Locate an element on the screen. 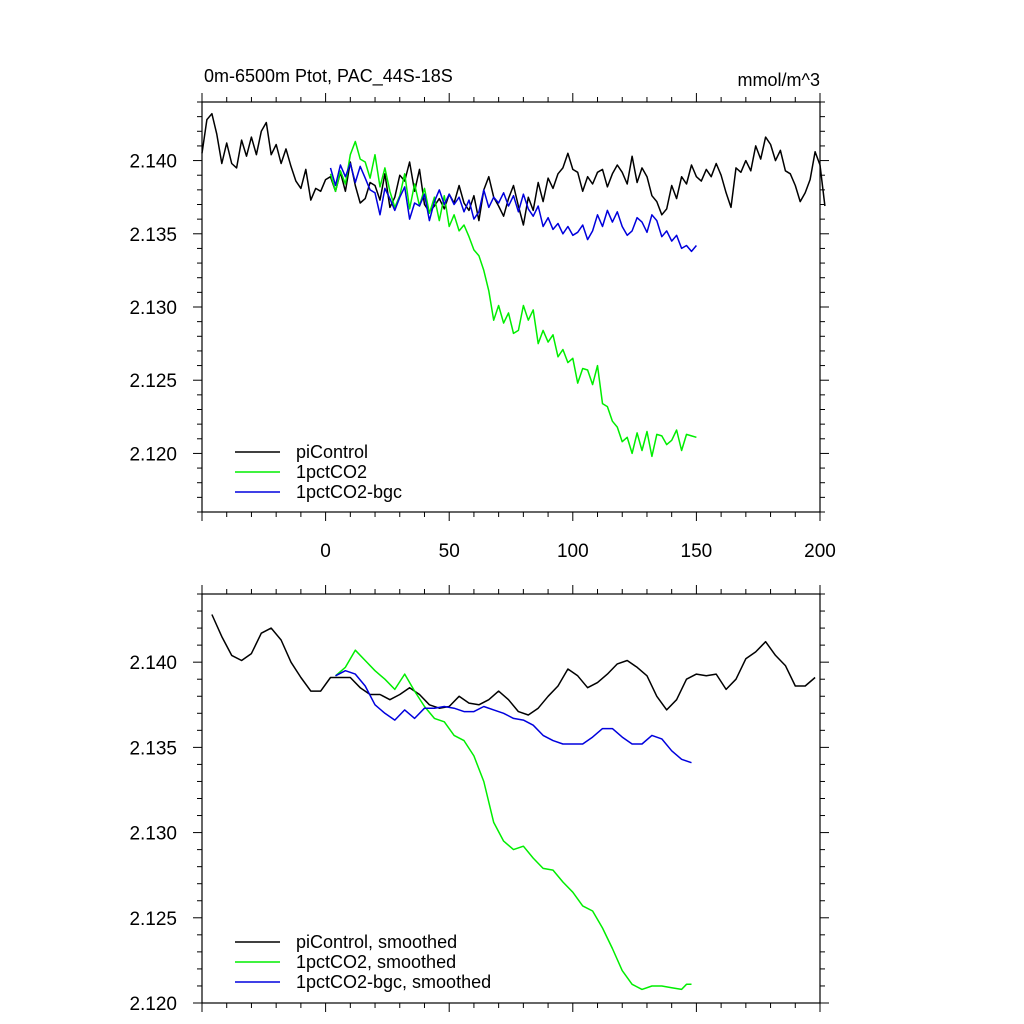 Image resolution: width=1024 pixels, height=1024 pixels. x-tick-label: 150 is located at coordinates (697, 551).